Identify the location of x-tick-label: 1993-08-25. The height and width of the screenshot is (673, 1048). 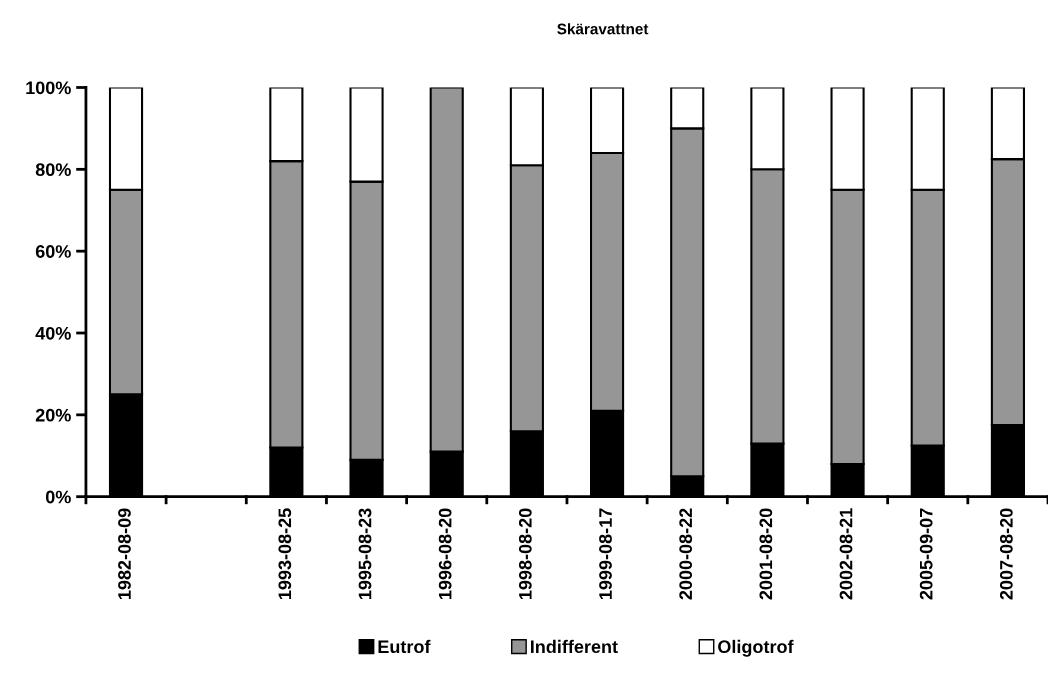
(285, 553).